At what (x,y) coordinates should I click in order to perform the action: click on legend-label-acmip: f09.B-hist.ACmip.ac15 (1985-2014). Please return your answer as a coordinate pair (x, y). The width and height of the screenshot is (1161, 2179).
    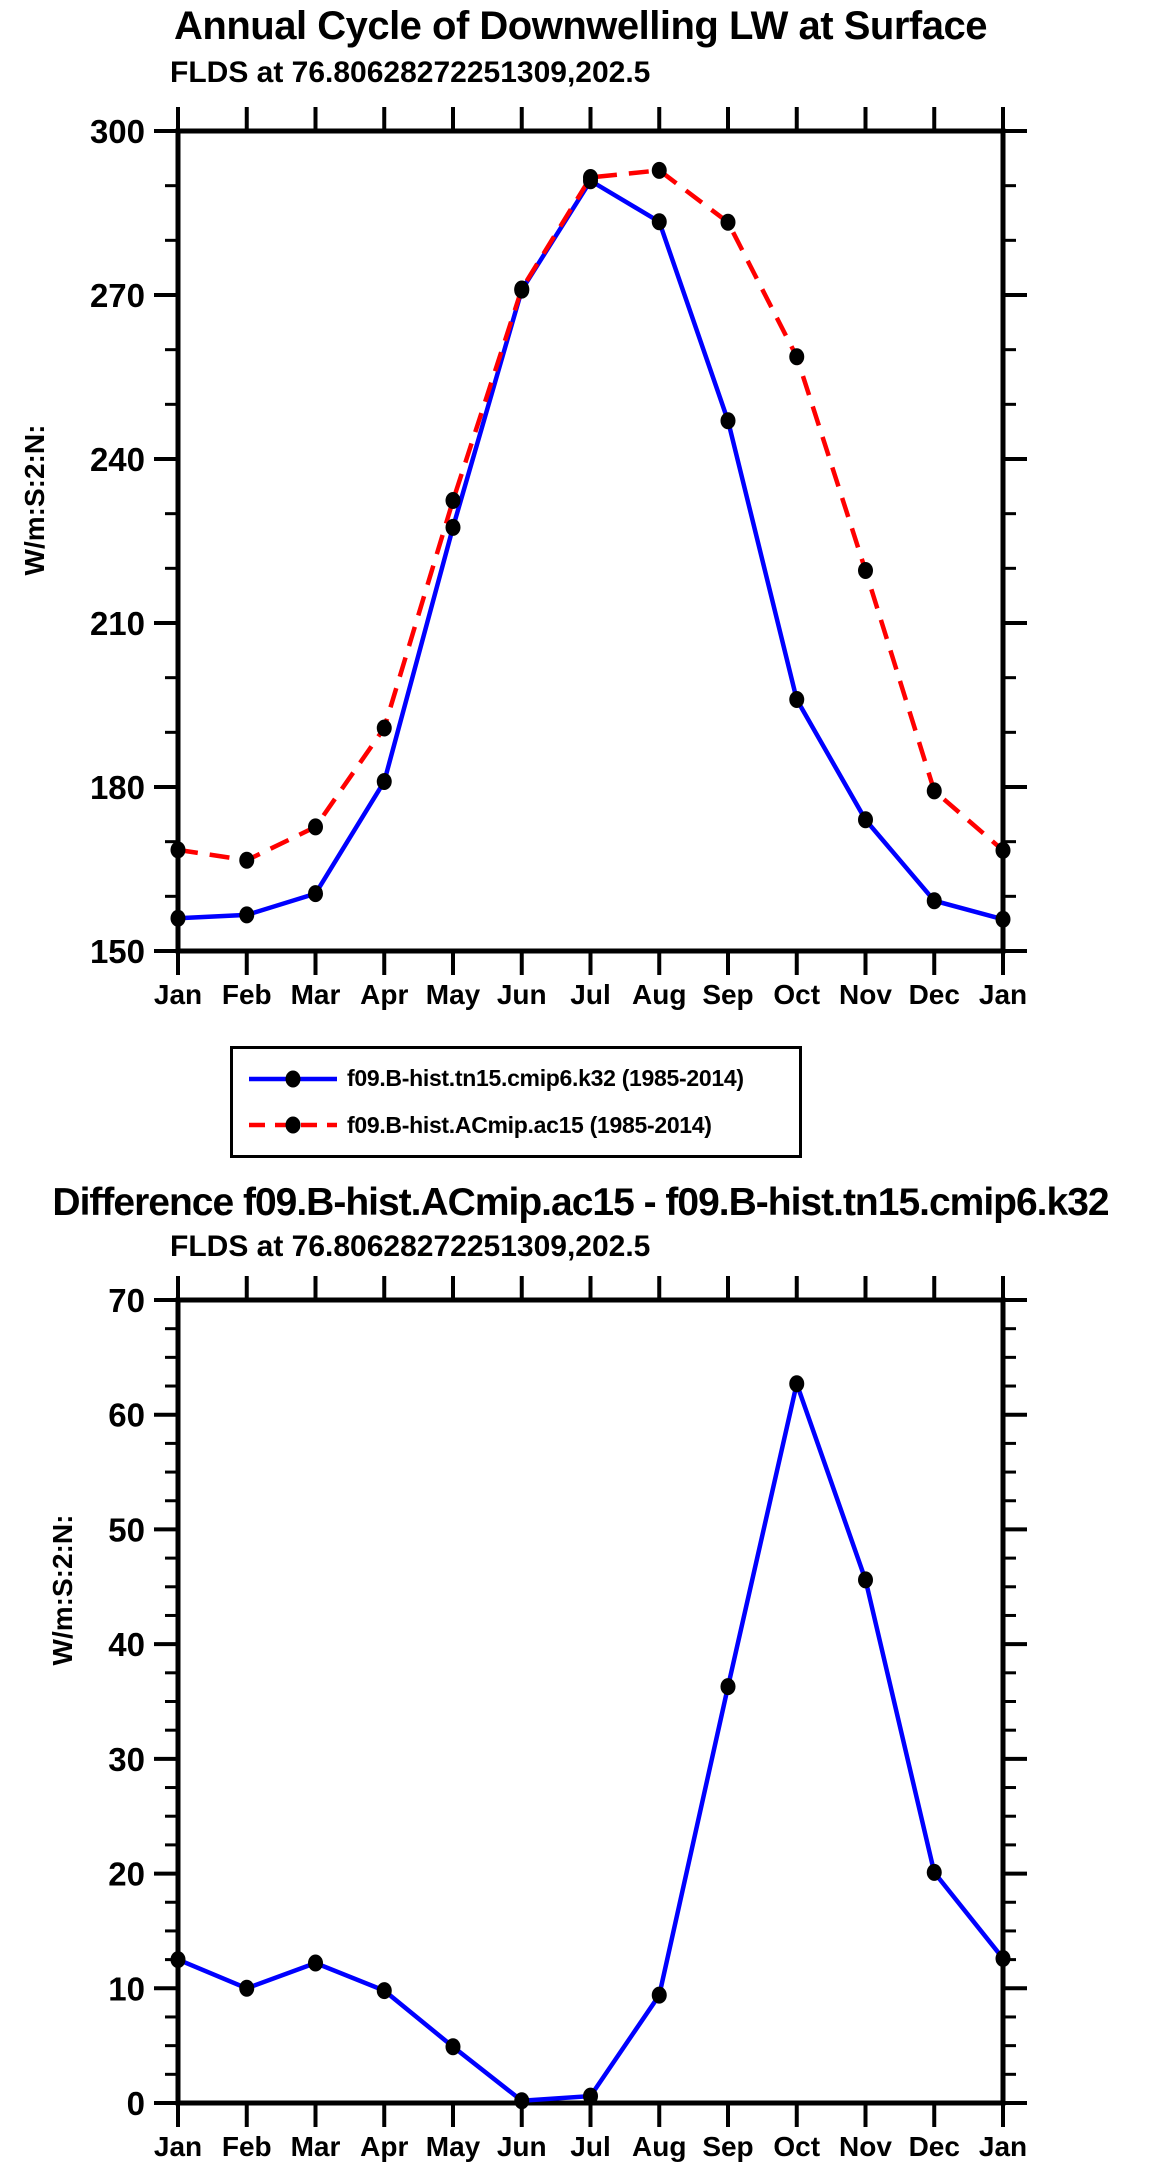
    Looking at the image, I should click on (529, 1124).